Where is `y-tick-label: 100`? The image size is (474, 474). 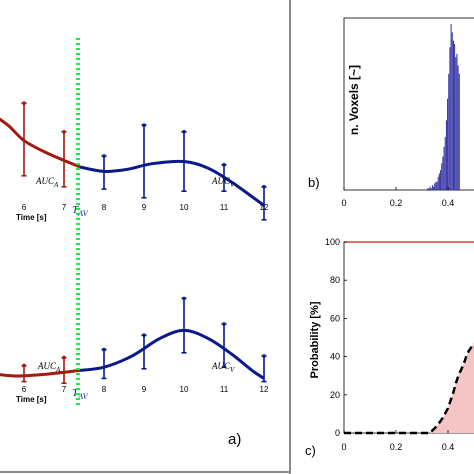
y-tick-label: 100 is located at coordinates (332, 242).